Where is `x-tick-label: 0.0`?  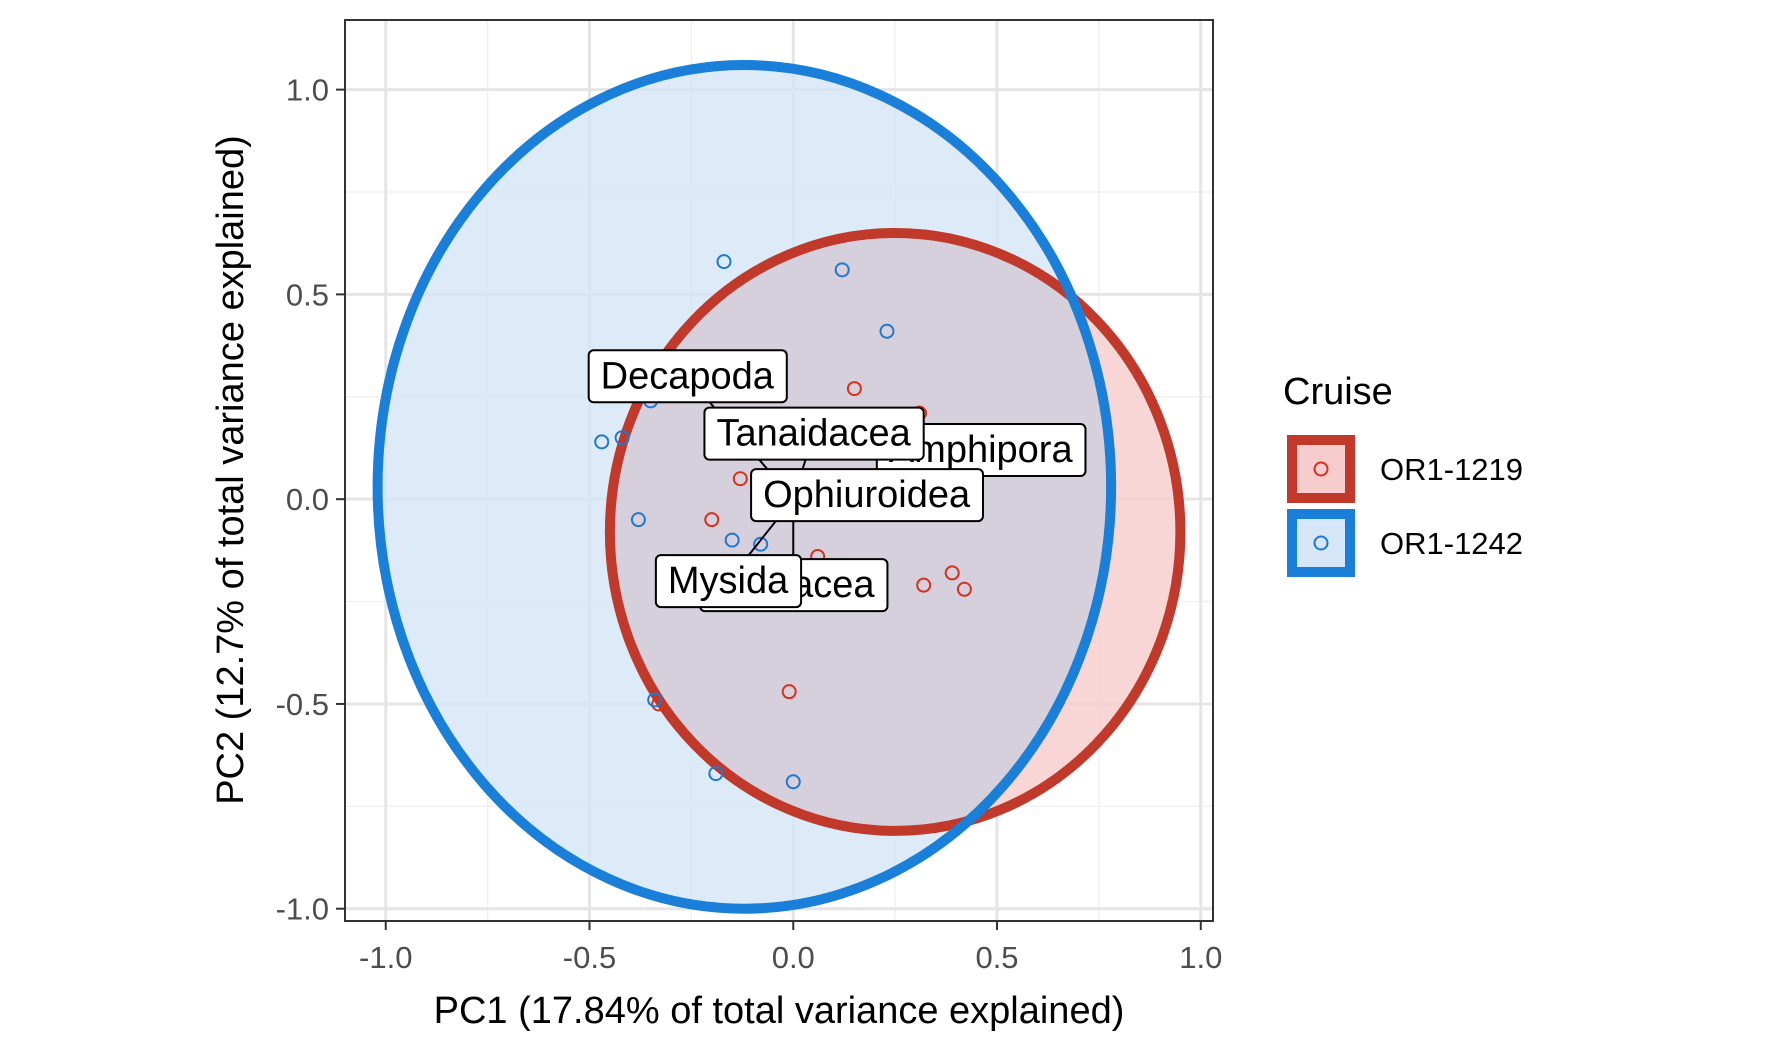
x-tick-label: 0.0 is located at coordinates (793, 957).